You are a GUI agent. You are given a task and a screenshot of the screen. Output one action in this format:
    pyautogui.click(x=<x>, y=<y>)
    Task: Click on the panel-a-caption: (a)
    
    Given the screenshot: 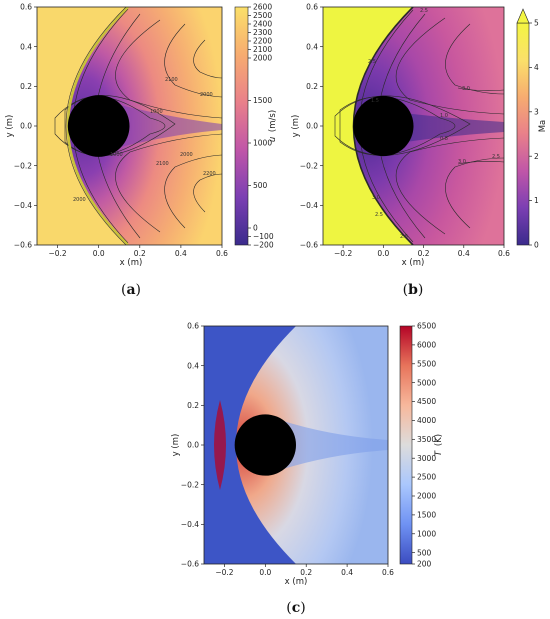 What is the action you would take?
    pyautogui.click(x=131, y=290)
    